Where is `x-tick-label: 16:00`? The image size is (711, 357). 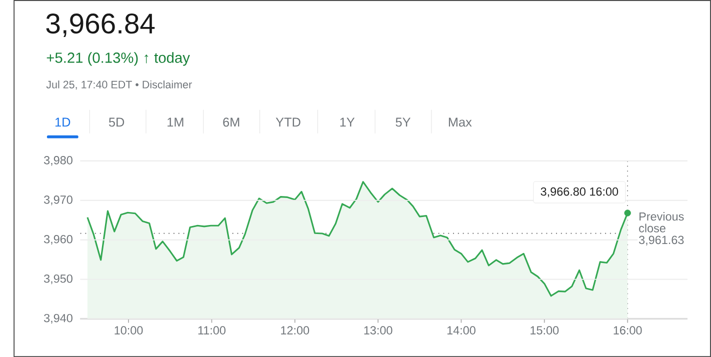
x-tick-label: 16:00 is located at coordinates (628, 330).